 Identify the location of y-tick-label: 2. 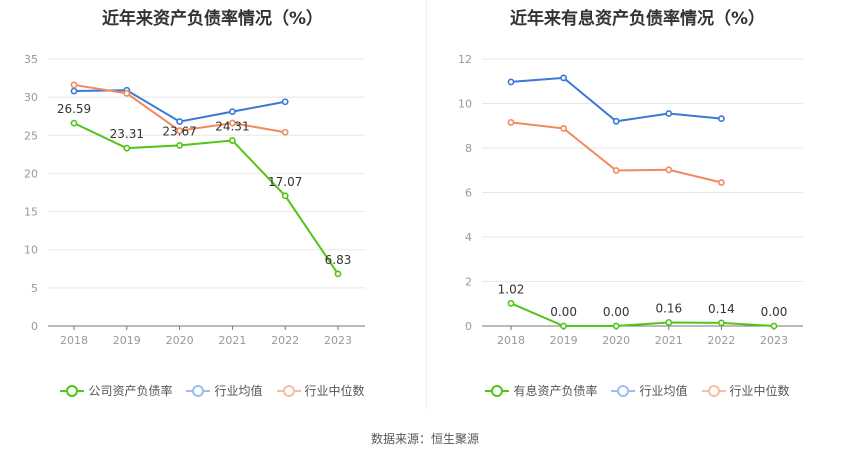
(468, 282).